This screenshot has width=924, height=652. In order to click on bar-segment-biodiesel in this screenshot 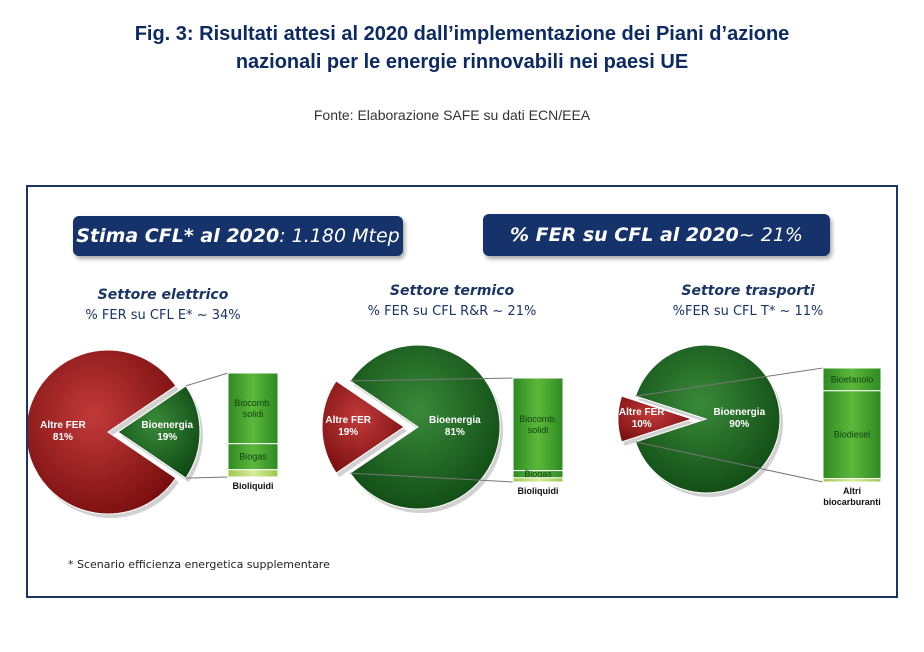, I will do `click(852, 435)`.